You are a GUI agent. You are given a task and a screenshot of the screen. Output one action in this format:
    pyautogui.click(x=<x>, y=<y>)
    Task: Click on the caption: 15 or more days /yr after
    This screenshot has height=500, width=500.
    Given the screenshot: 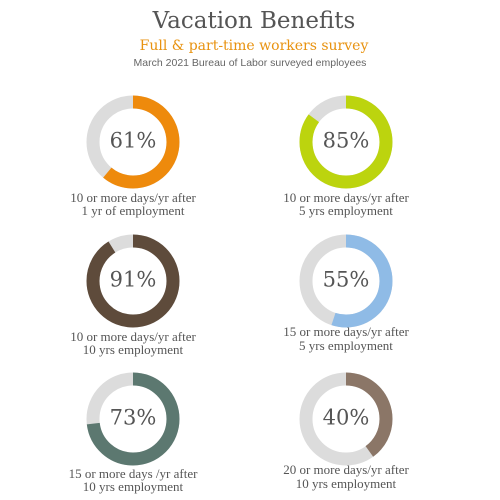 What is the action you would take?
    pyautogui.click(x=134, y=473)
    